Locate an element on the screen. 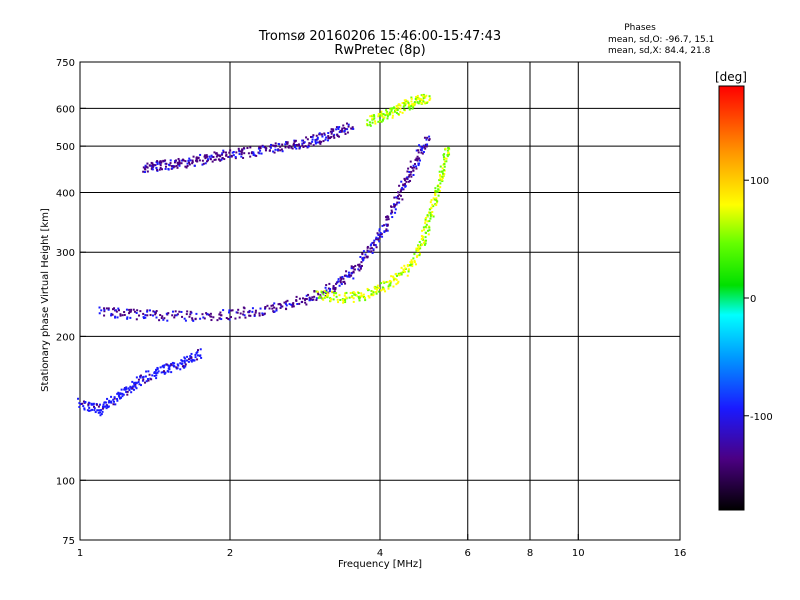  chart-title: Tromsø 20160206 15:46:00-15:47:43 is located at coordinates (379, 36).